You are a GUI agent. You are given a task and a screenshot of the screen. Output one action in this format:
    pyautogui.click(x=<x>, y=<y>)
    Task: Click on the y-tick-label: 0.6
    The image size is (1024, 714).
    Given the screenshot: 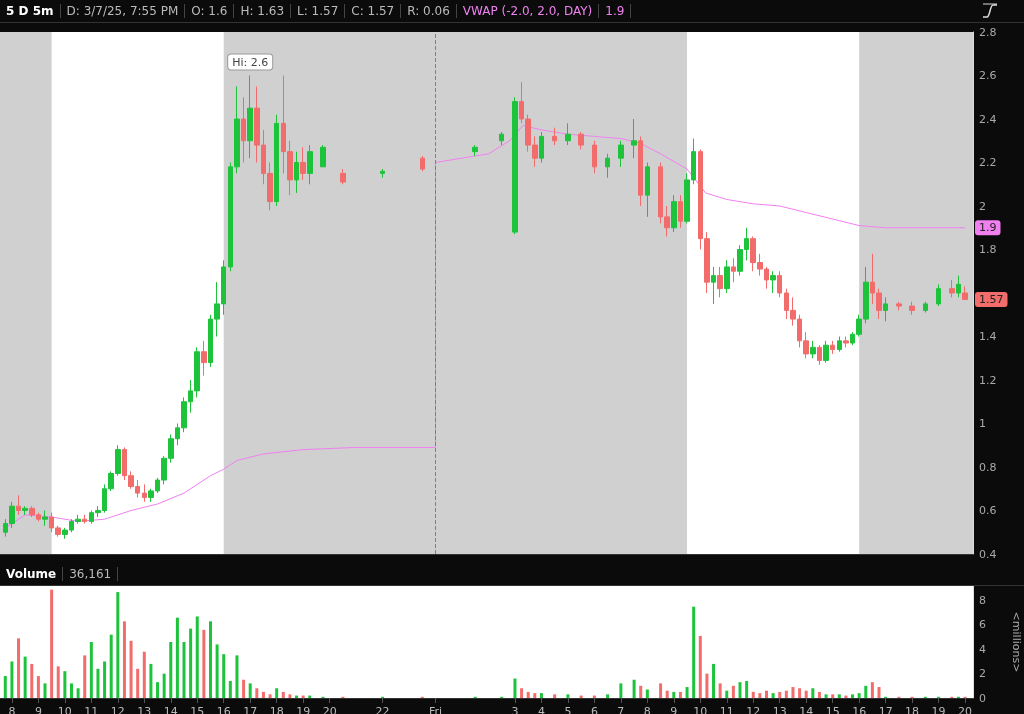 What is the action you would take?
    pyautogui.click(x=988, y=510)
    